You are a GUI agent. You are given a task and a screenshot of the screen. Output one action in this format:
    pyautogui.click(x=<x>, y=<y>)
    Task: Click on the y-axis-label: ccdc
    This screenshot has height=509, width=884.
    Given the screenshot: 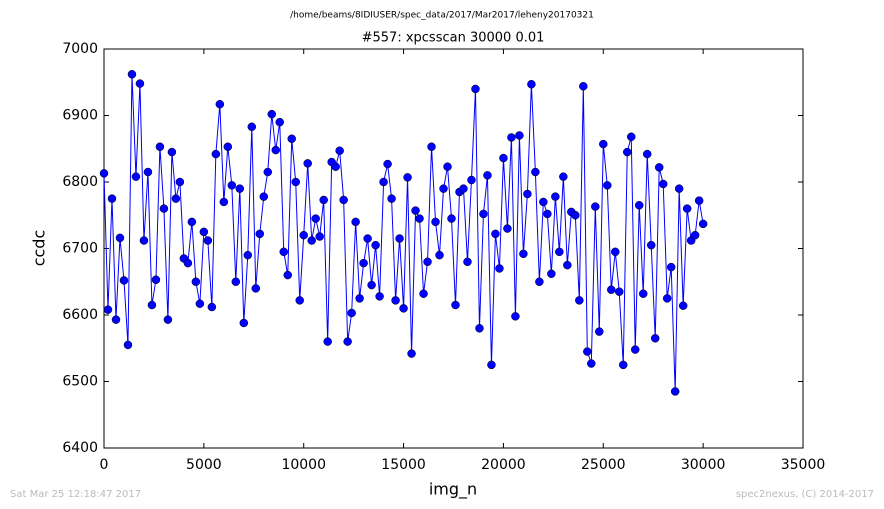 What is the action you would take?
    pyautogui.click(x=39, y=248)
    